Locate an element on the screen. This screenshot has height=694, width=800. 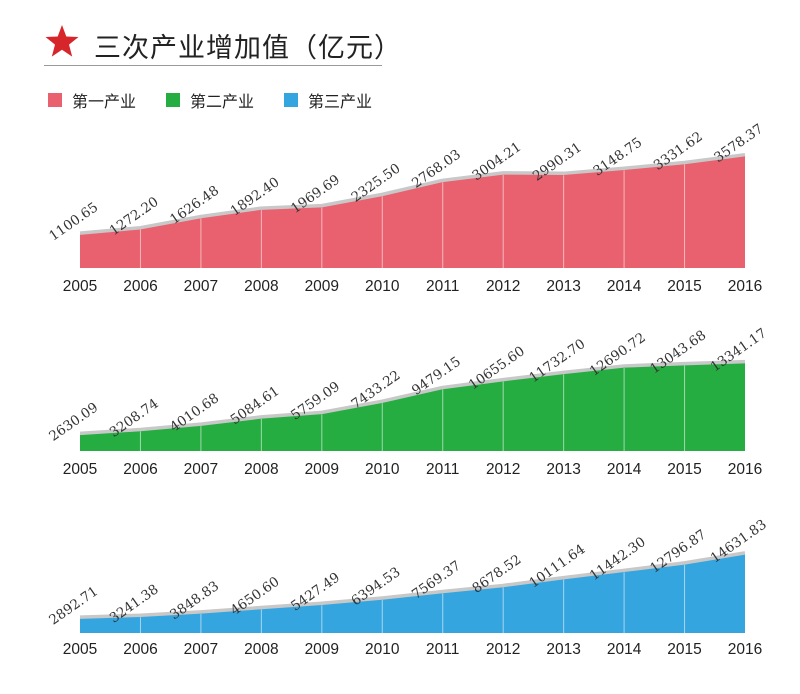
chart-title: 三次产业增加值（亿元） is located at coordinates (248, 48).